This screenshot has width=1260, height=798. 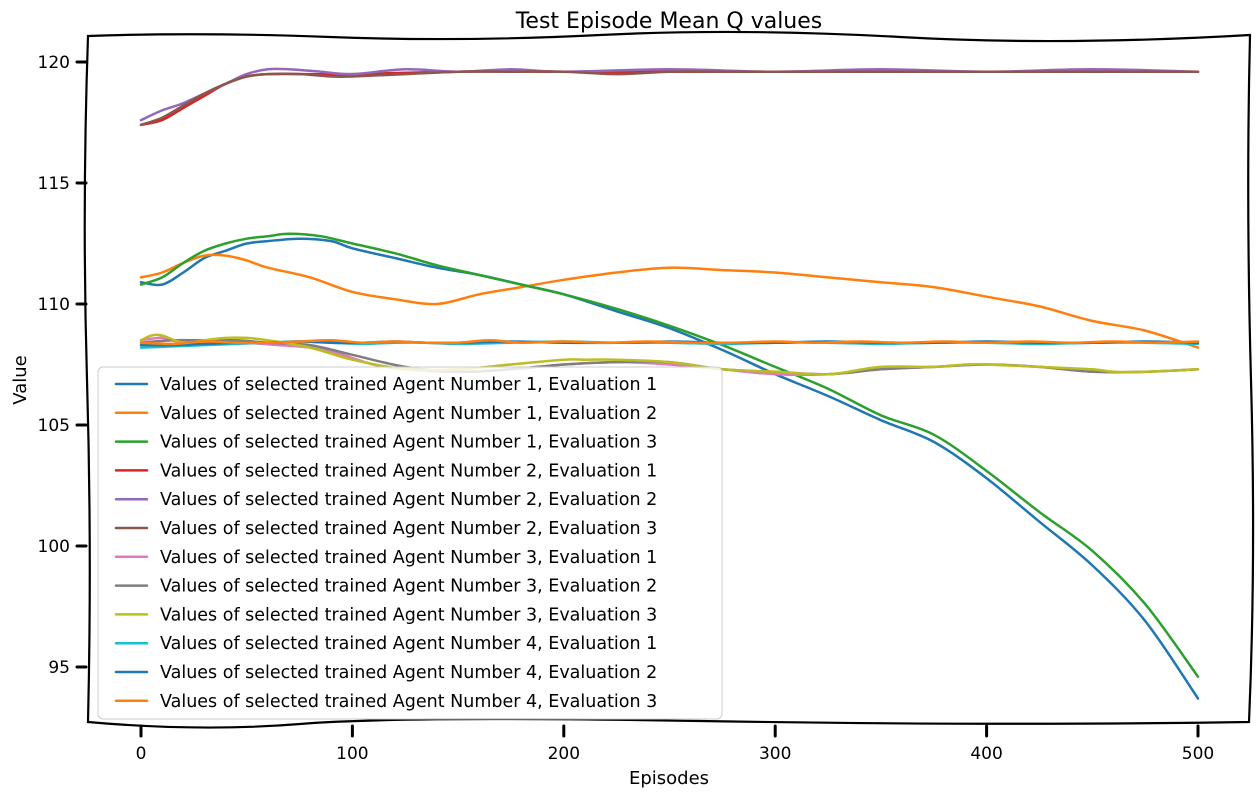 What do you see at coordinates (564, 754) in the screenshot?
I see `x-tick-label: 200` at bounding box center [564, 754].